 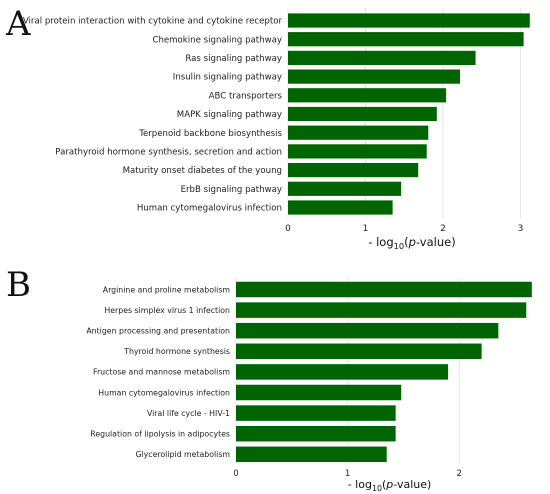 What do you see at coordinates (18, 285) in the screenshot?
I see `panel-letter: B` at bounding box center [18, 285].